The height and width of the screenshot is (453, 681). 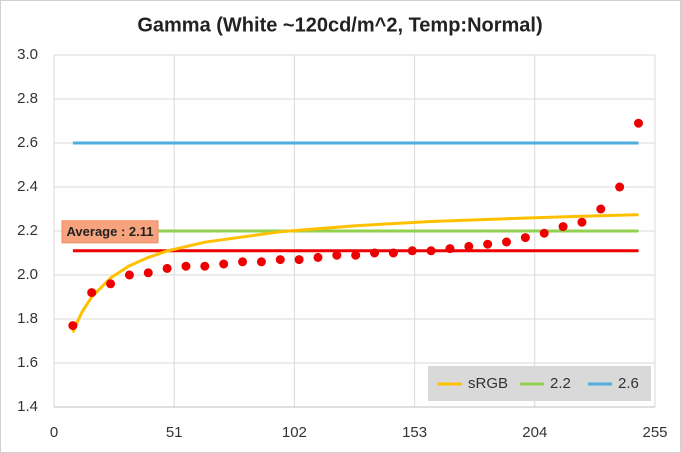 What do you see at coordinates (27, 230) in the screenshot?
I see `y-tick-label: 2.2` at bounding box center [27, 230].